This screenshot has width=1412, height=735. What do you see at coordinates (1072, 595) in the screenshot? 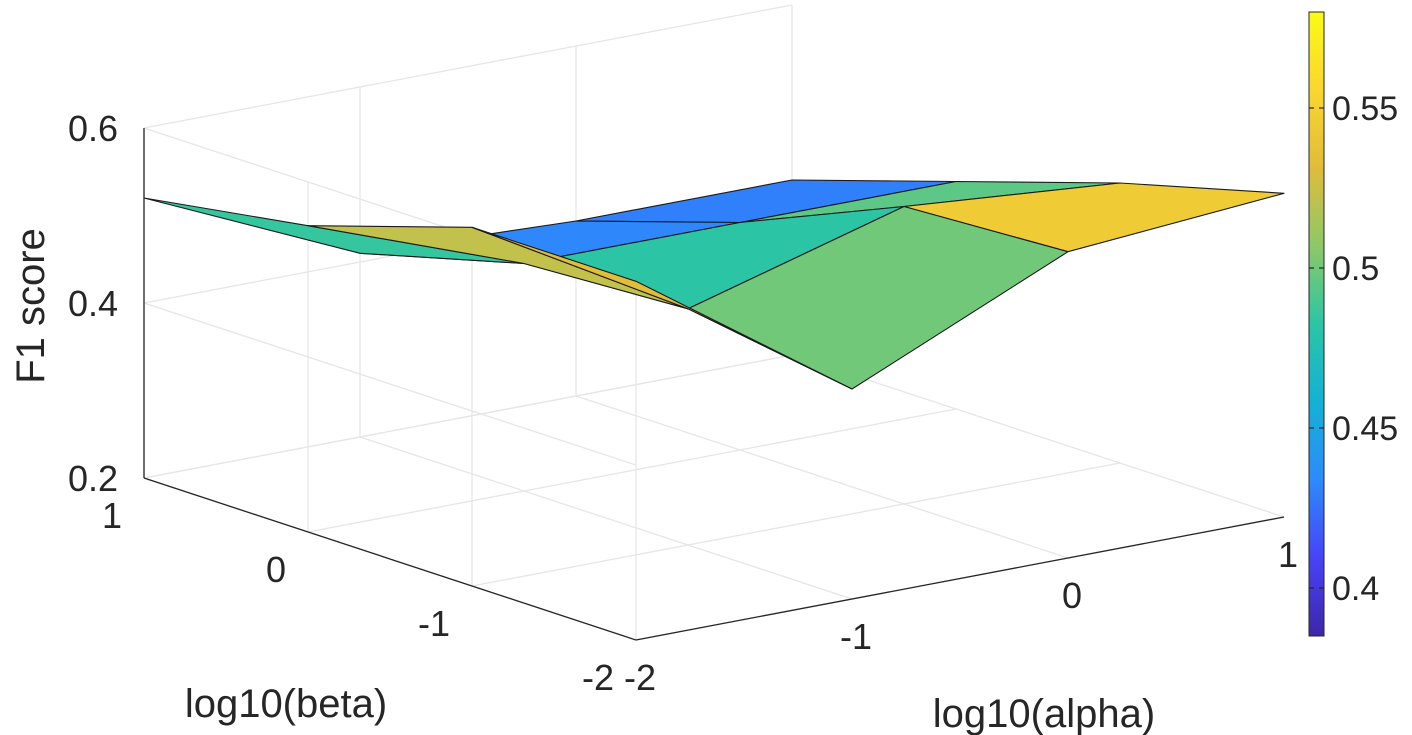
I see `x-tick-label: 0` at bounding box center [1072, 595].